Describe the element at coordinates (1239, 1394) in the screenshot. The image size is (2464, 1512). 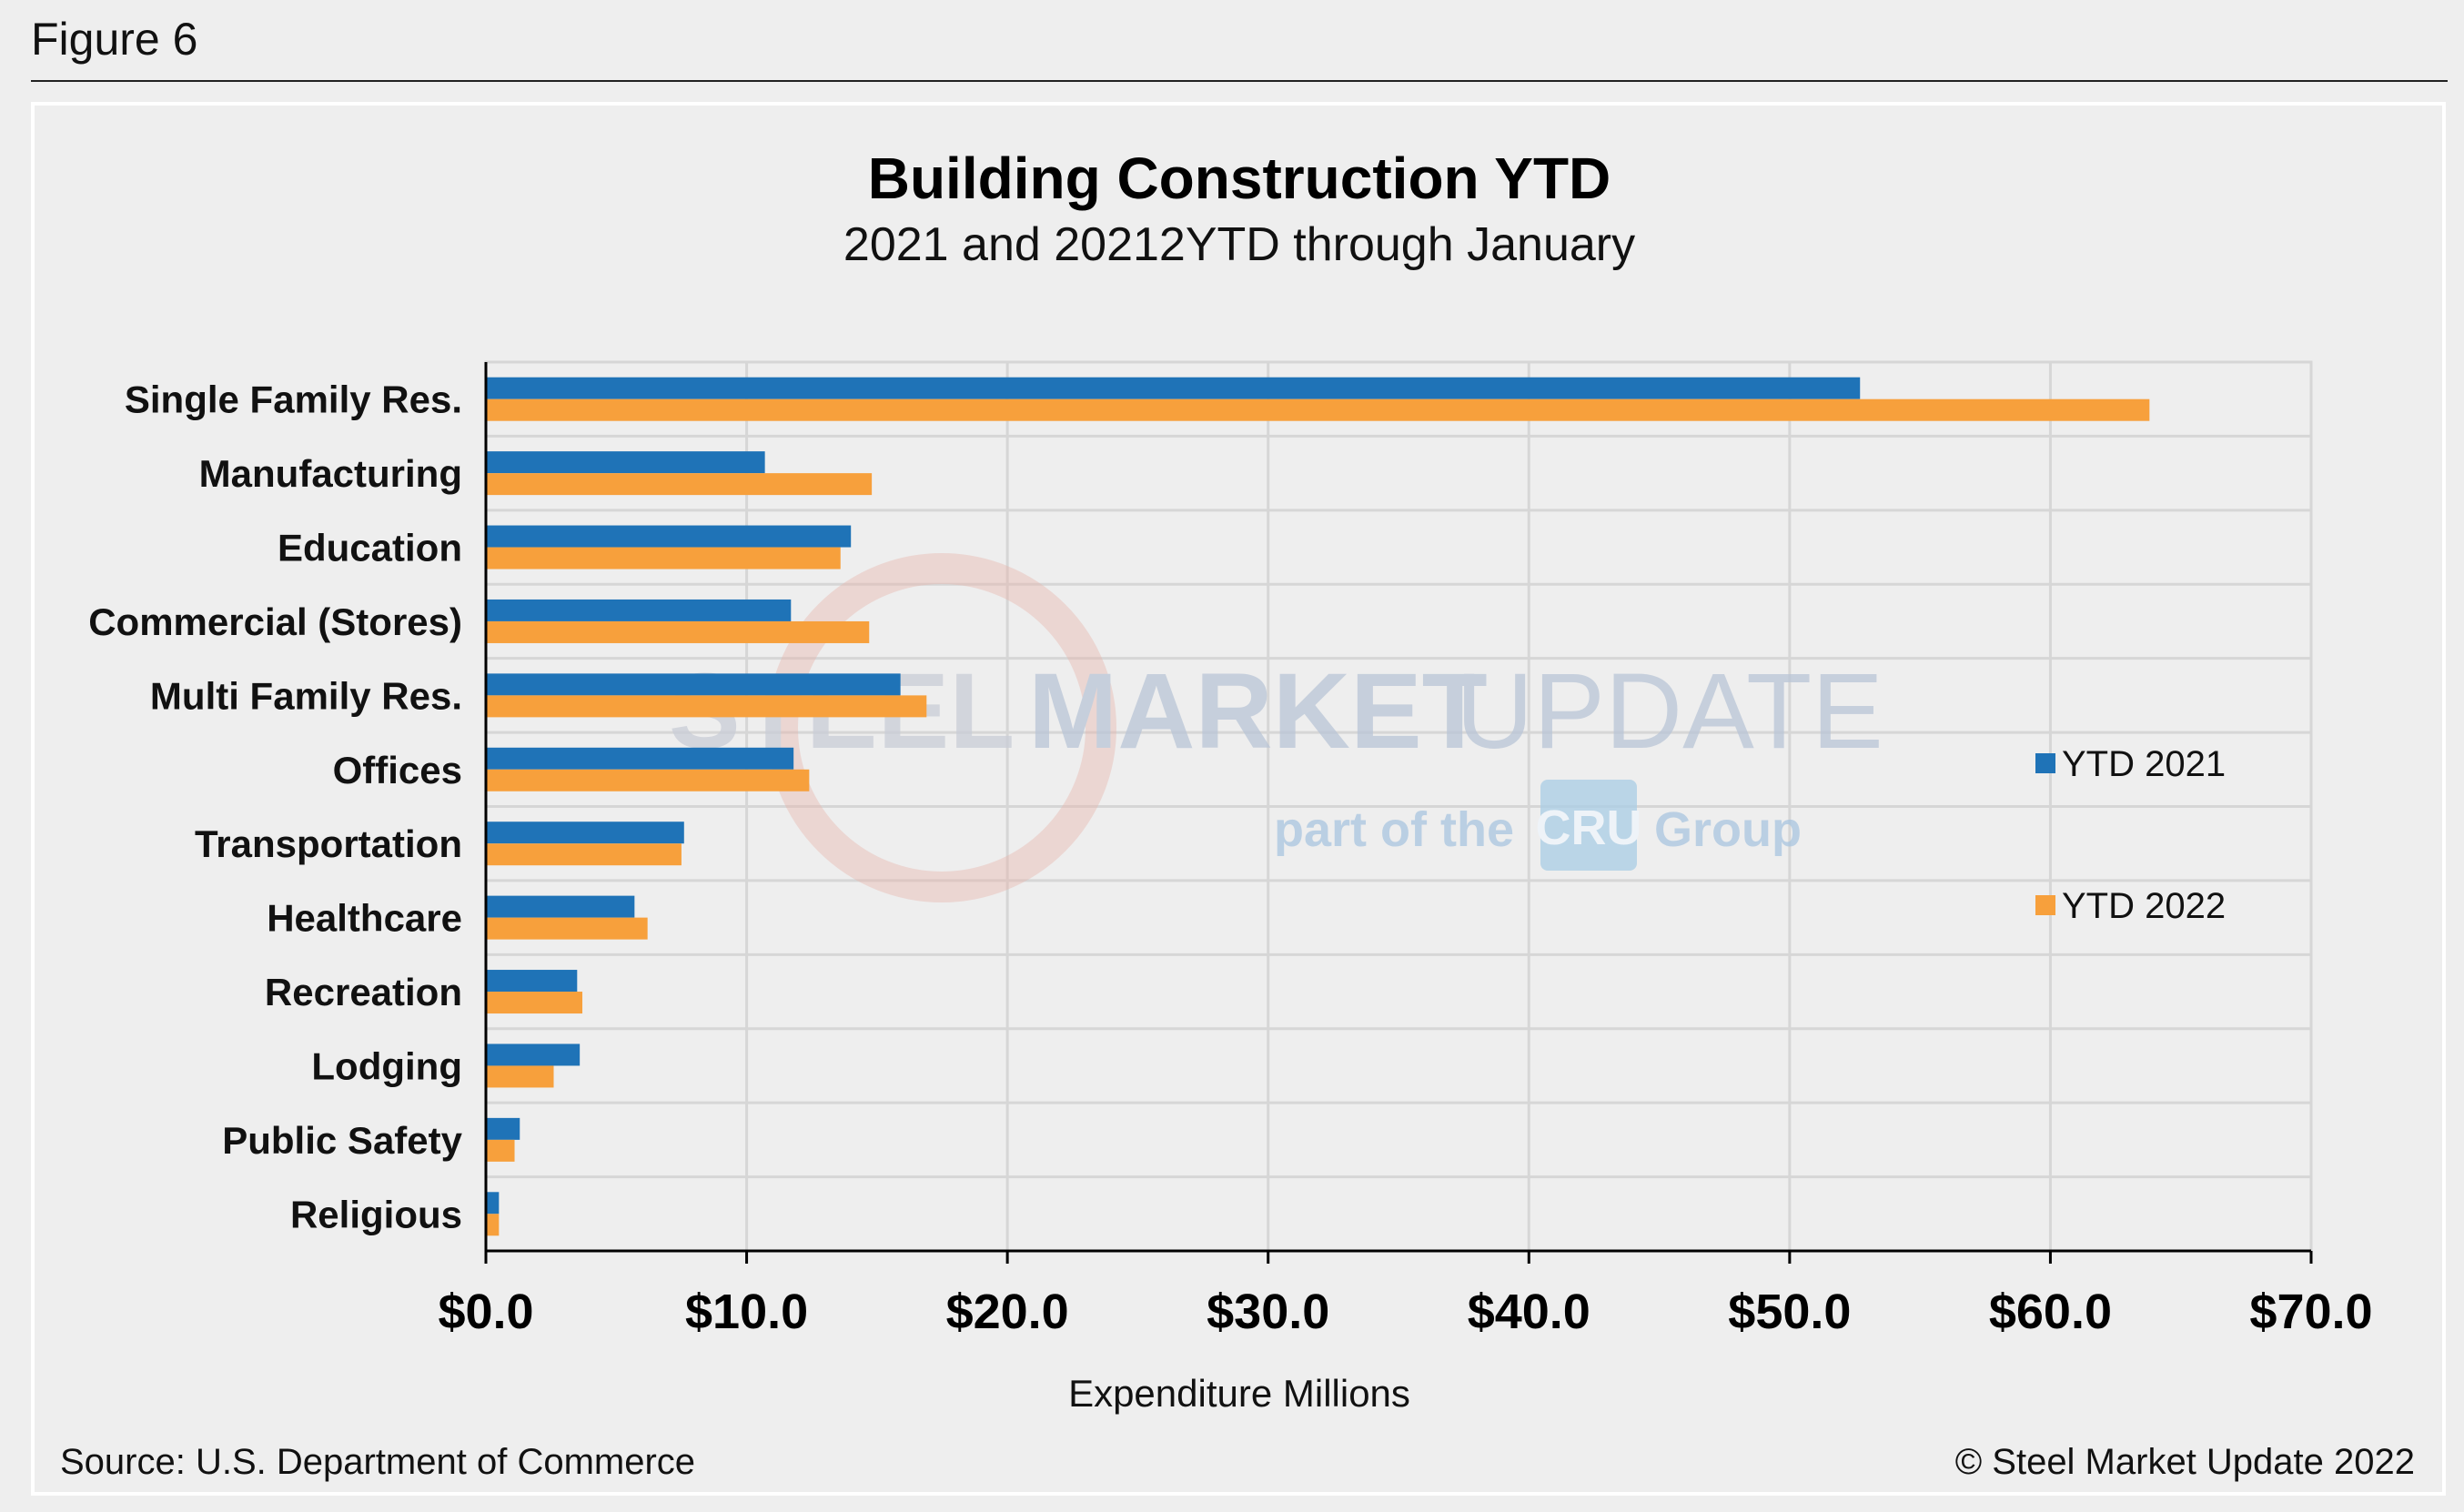
I see `x-axis-title: Expenditure Millions` at that location.